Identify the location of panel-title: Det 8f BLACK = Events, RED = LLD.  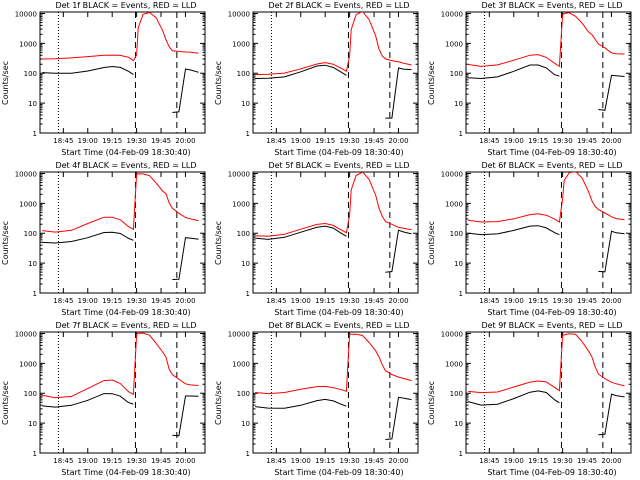
(339, 325).